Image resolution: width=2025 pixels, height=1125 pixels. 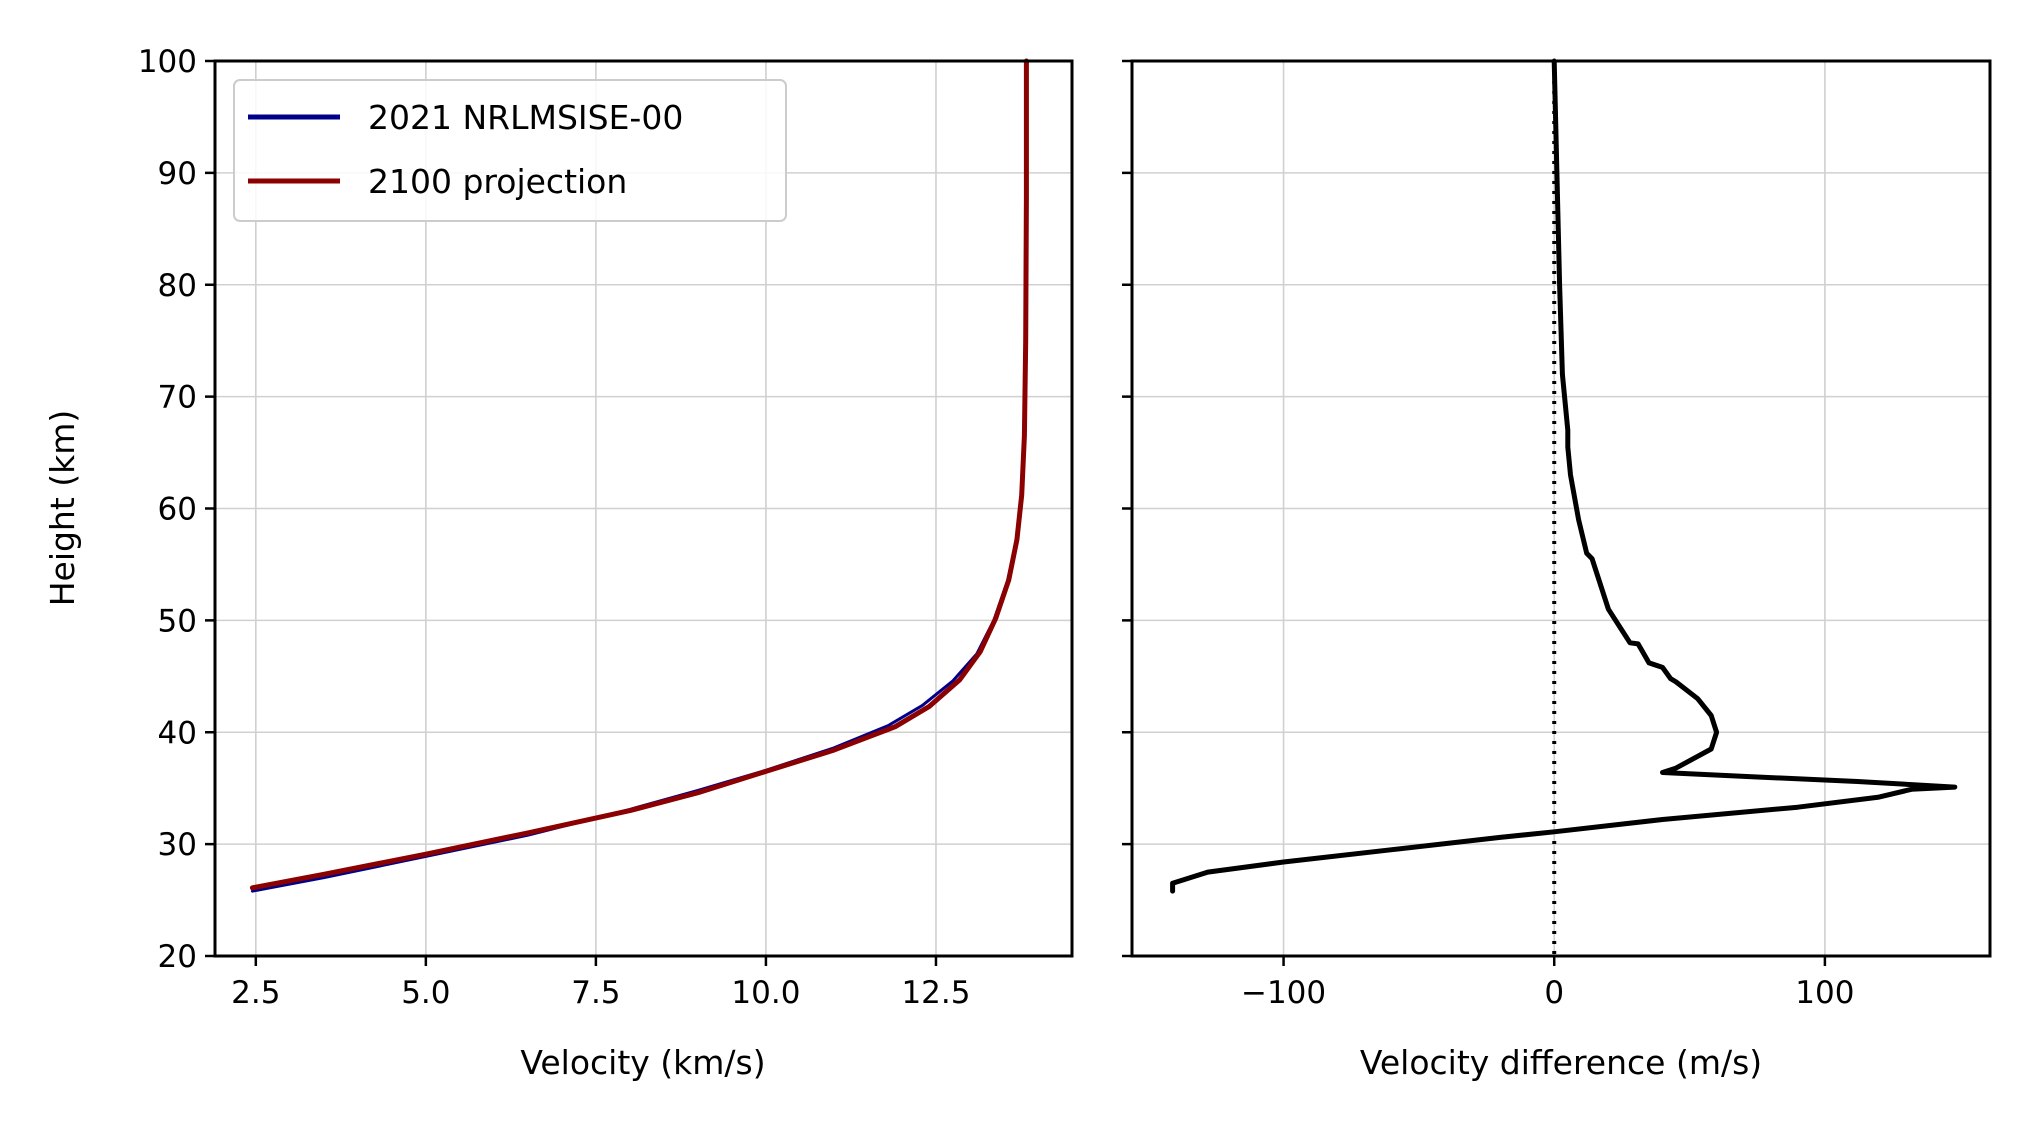 What do you see at coordinates (497, 181) in the screenshot?
I see `legend-label-2100: 2100 projection` at bounding box center [497, 181].